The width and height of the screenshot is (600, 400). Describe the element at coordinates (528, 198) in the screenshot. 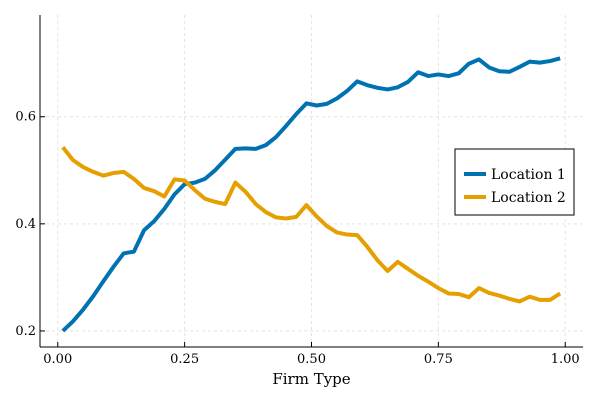

I see `legend-label-location-2: Location 2` at that location.